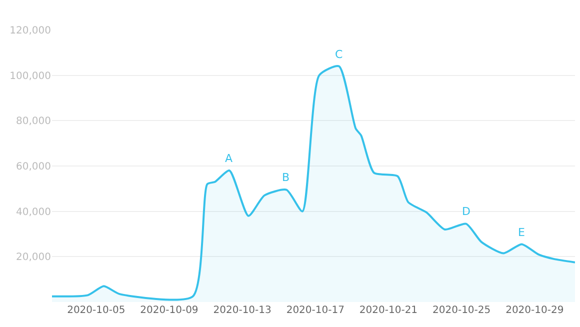  I want to click on y-tick-label: 120,000, so click(30, 31).